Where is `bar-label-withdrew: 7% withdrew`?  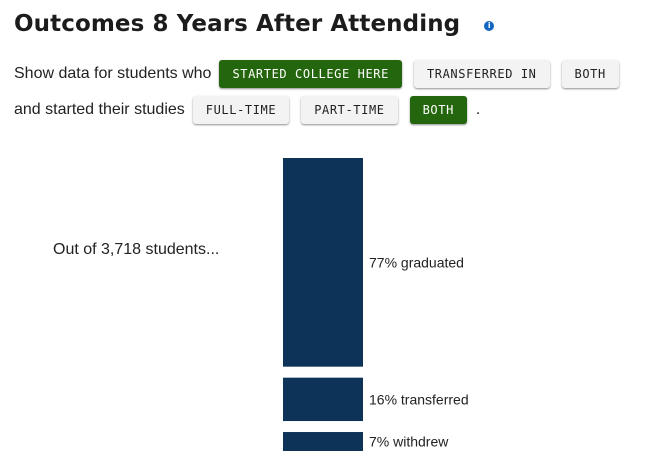 bar-label-withdrew: 7% withdrew is located at coordinates (409, 442).